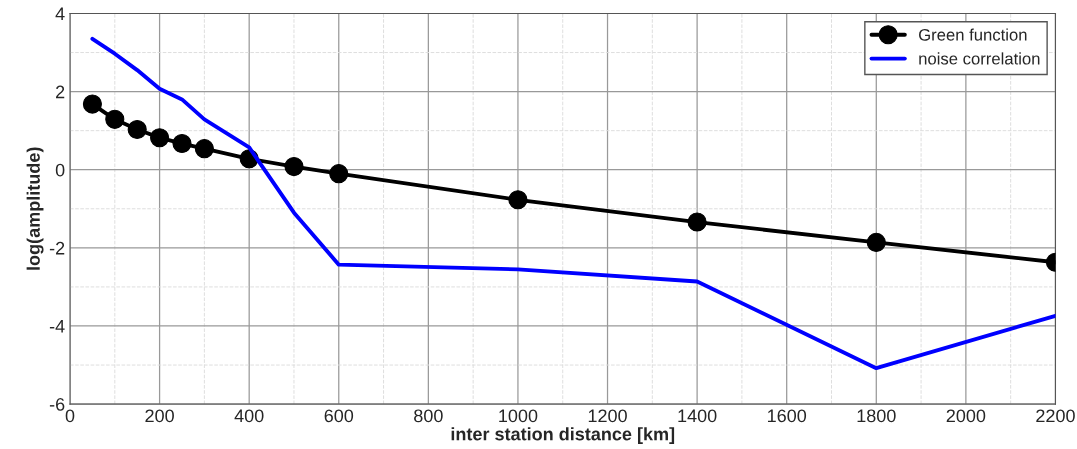  I want to click on y-tick-label: 2, so click(60, 92).